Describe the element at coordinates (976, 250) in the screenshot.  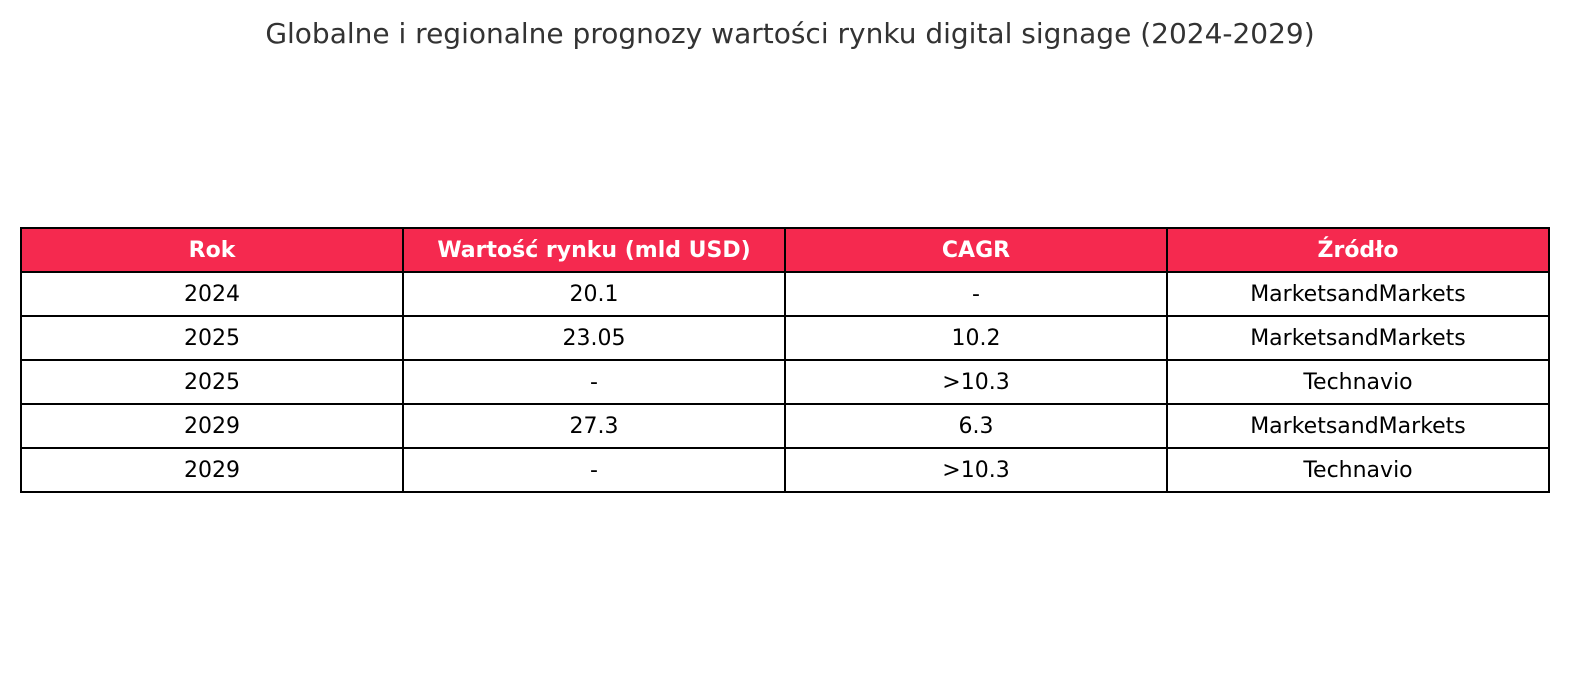
I see `column-header-cagr: CAGR` at that location.